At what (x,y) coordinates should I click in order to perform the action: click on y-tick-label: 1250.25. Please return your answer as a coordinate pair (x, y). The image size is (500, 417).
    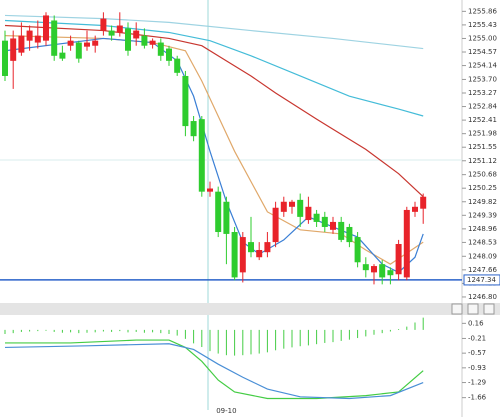
    Looking at the image, I should click on (482, 188).